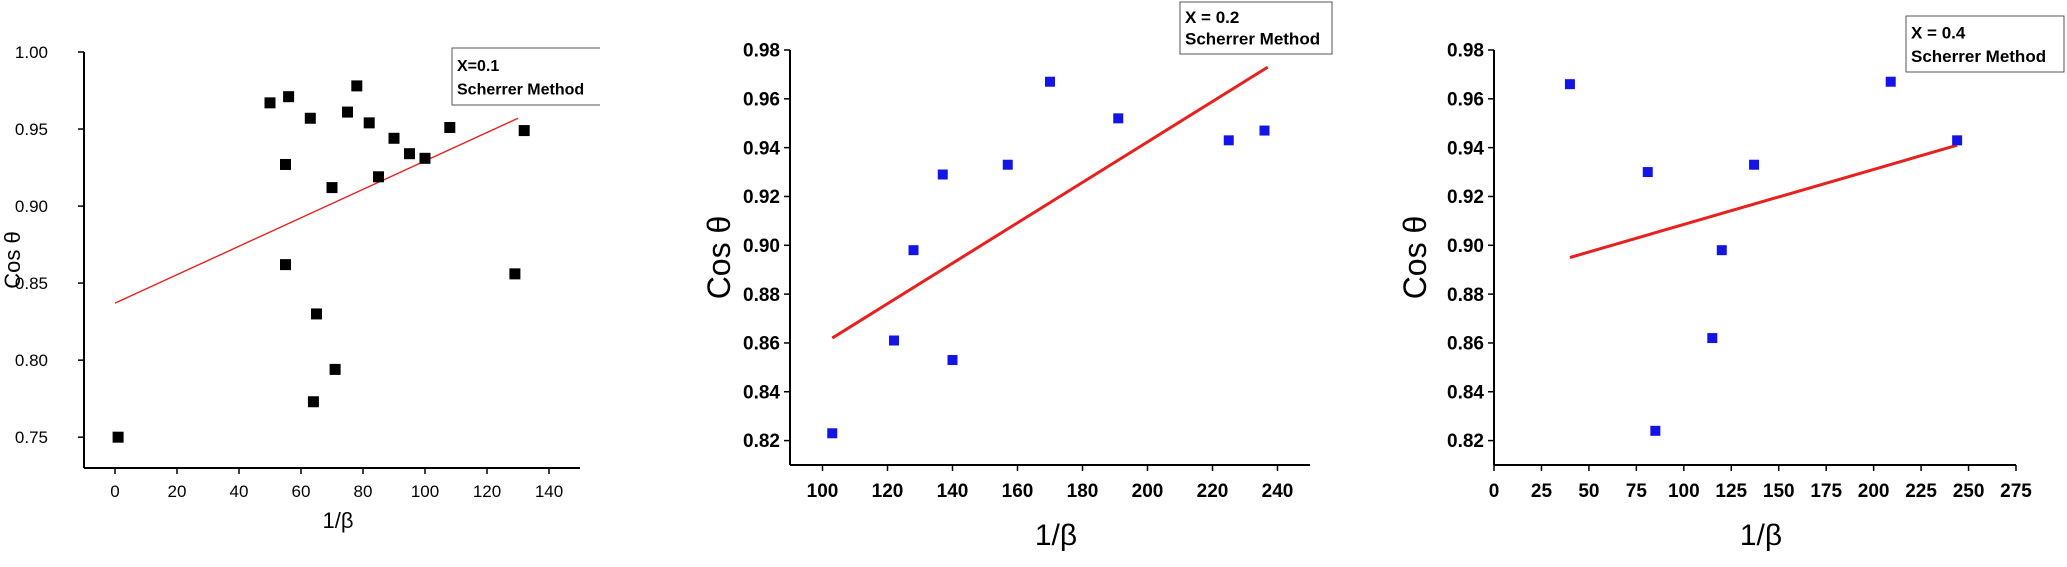 The height and width of the screenshot is (567, 2067). What do you see at coordinates (761, 392) in the screenshot?
I see `y-tick-label: 0.84` at bounding box center [761, 392].